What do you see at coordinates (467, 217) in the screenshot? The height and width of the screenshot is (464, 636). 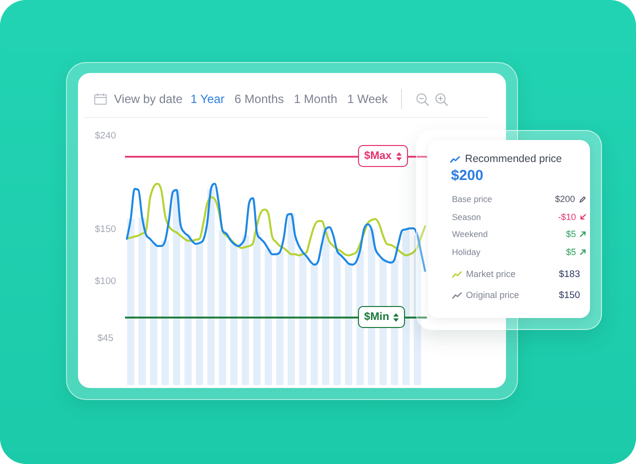 I see `category-label: Season` at bounding box center [467, 217].